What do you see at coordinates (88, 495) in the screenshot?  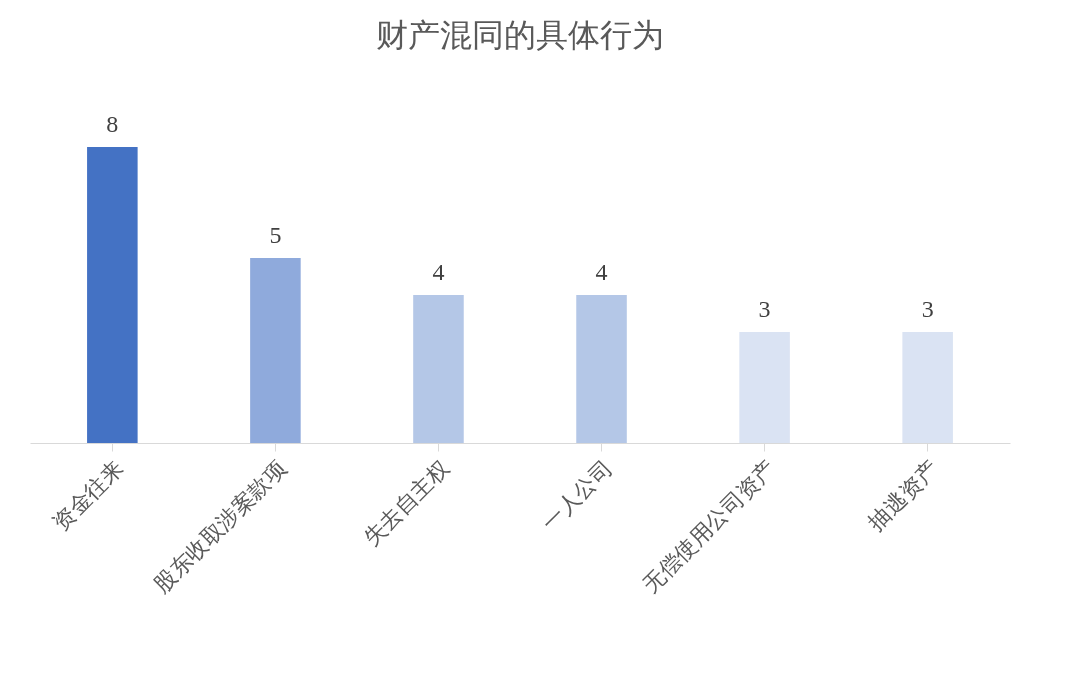 I see `x-tick-label: 资金往来` at bounding box center [88, 495].